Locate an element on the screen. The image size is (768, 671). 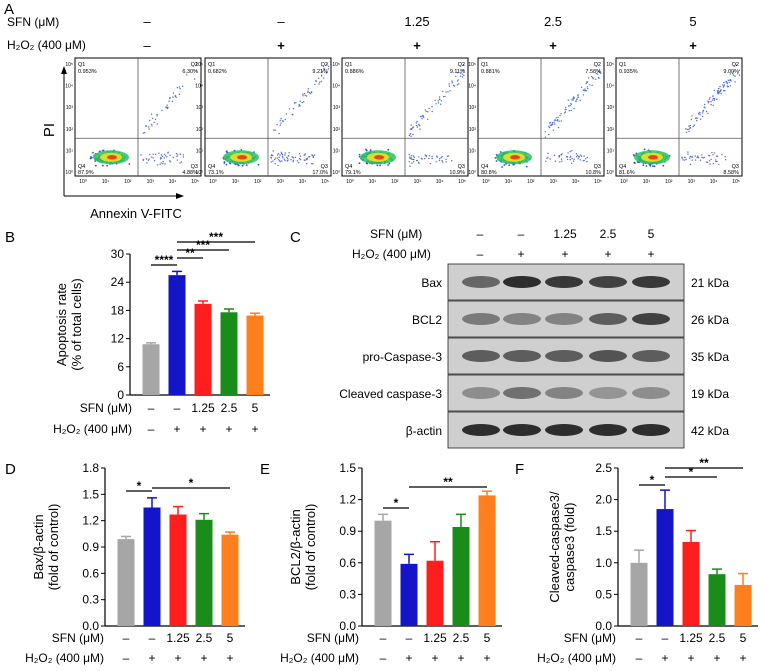
a-treatment-values: – – 1.25 2.5 5 – + + + + is located at coordinates (420, 33).